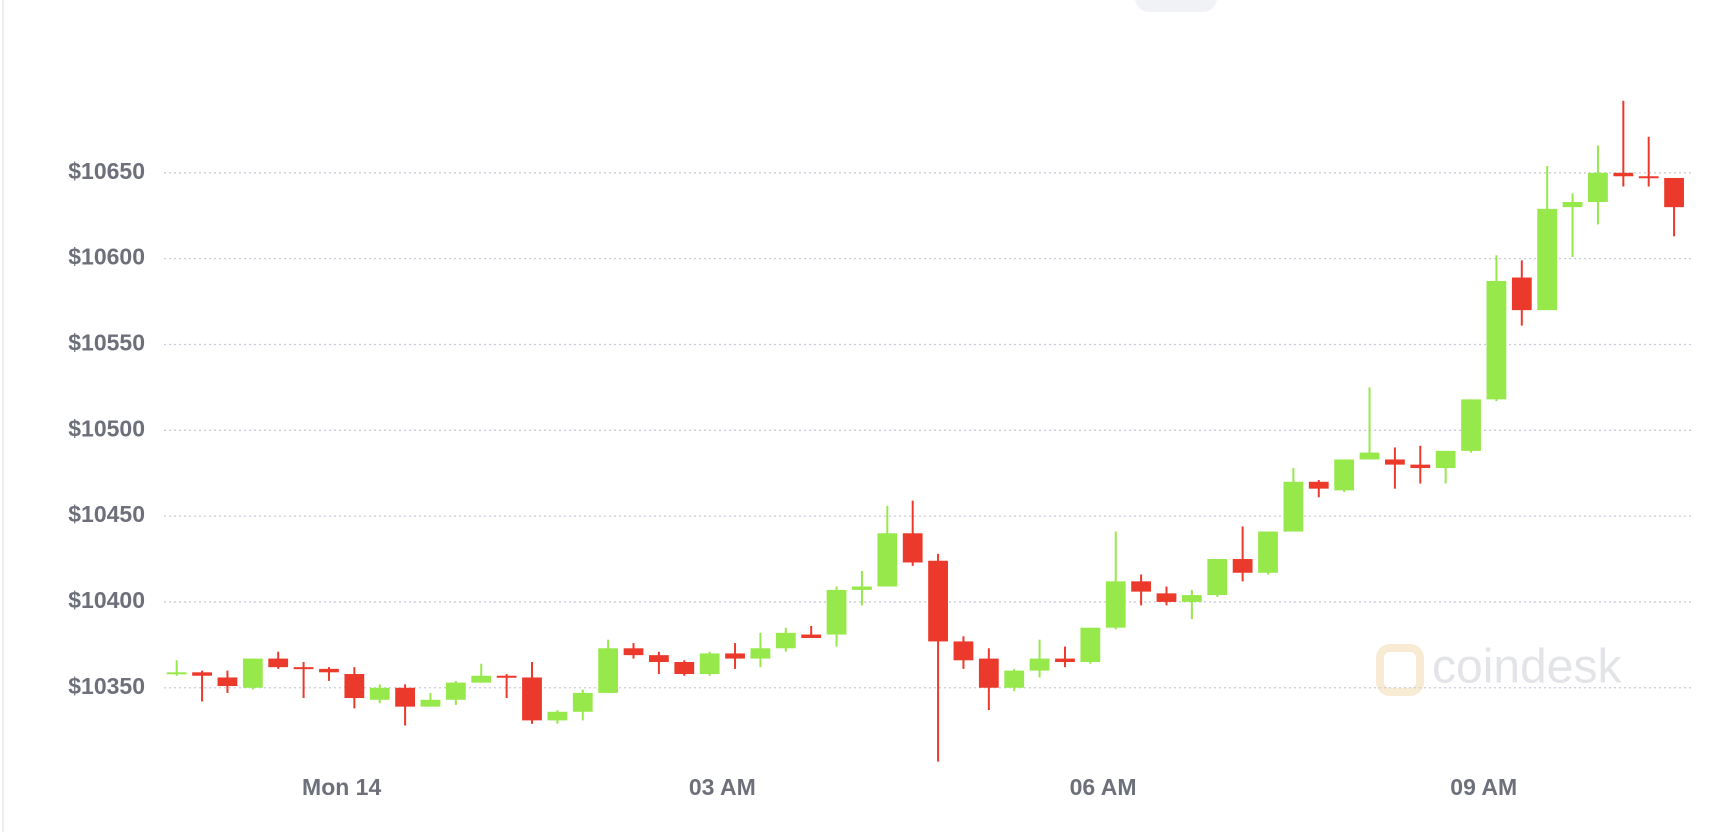 The image size is (1730, 832). Describe the element at coordinates (106, 343) in the screenshot. I see `y-tick-label: $10550` at that location.